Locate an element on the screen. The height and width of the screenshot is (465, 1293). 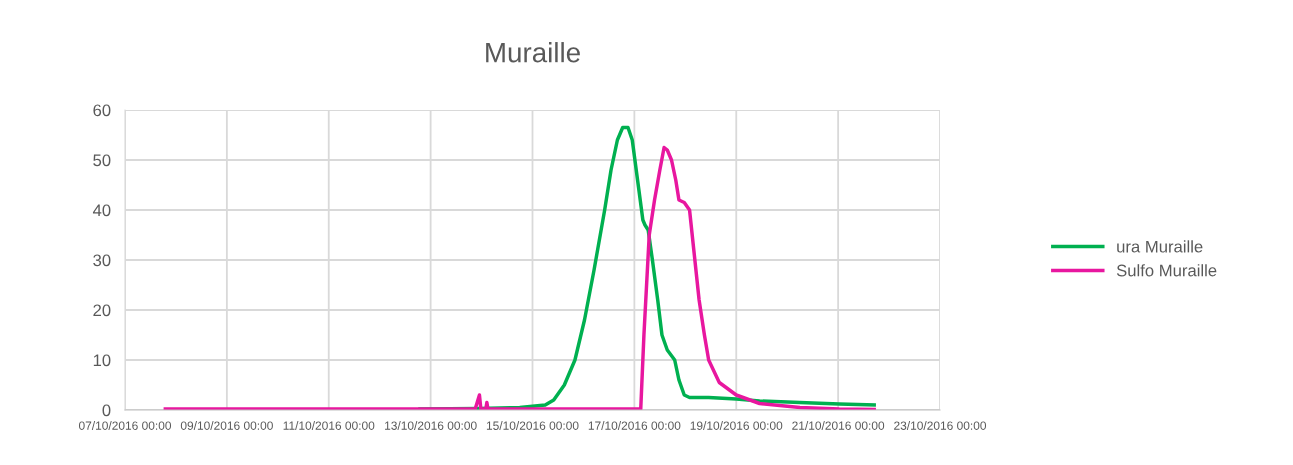
x-tick-label: 15/10/2016 00:00 is located at coordinates (532, 425).